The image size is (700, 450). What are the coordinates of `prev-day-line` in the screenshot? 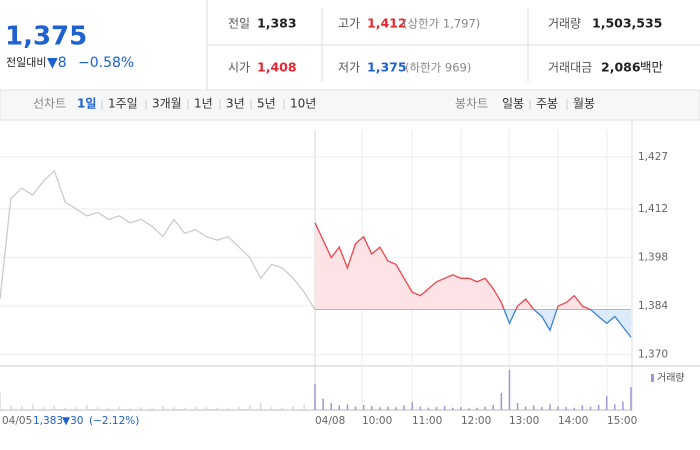 It's located at (158, 239).